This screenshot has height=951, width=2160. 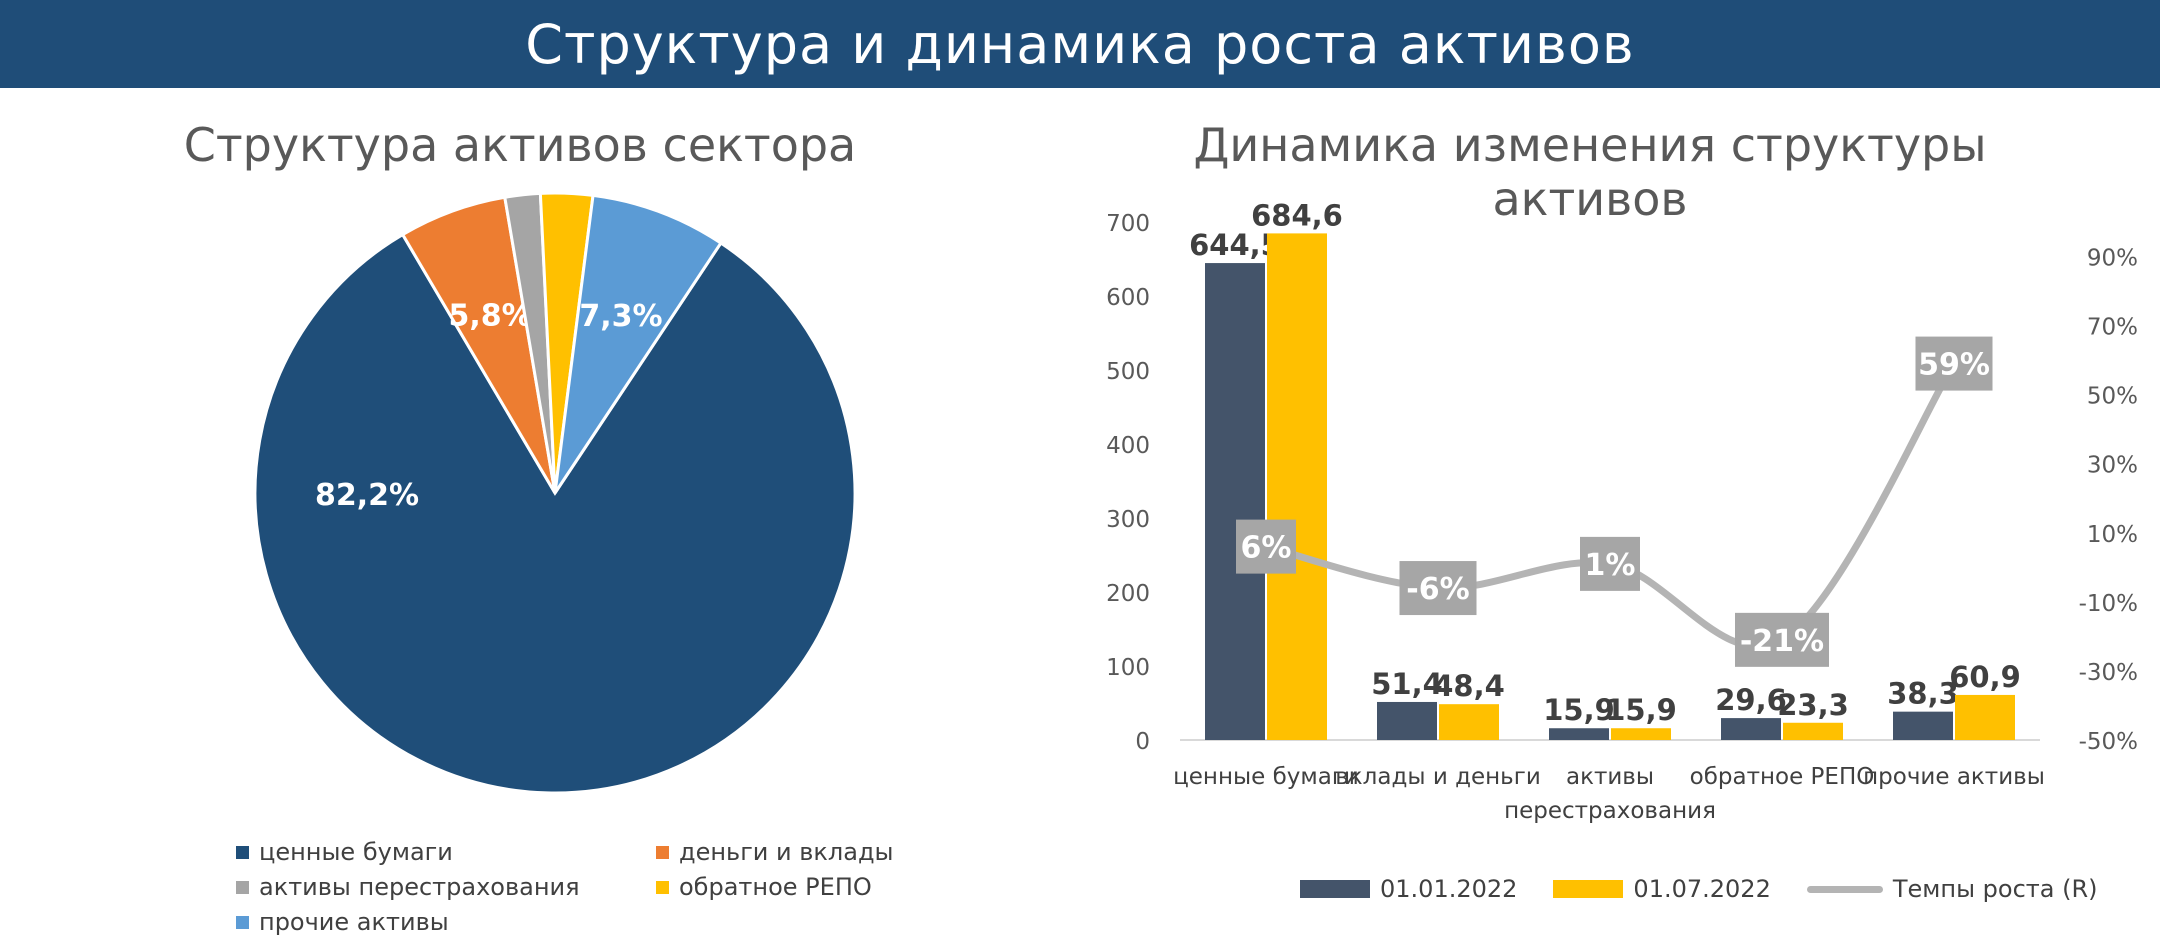 I want to click on pie-slice, so click(x=638, y=343).